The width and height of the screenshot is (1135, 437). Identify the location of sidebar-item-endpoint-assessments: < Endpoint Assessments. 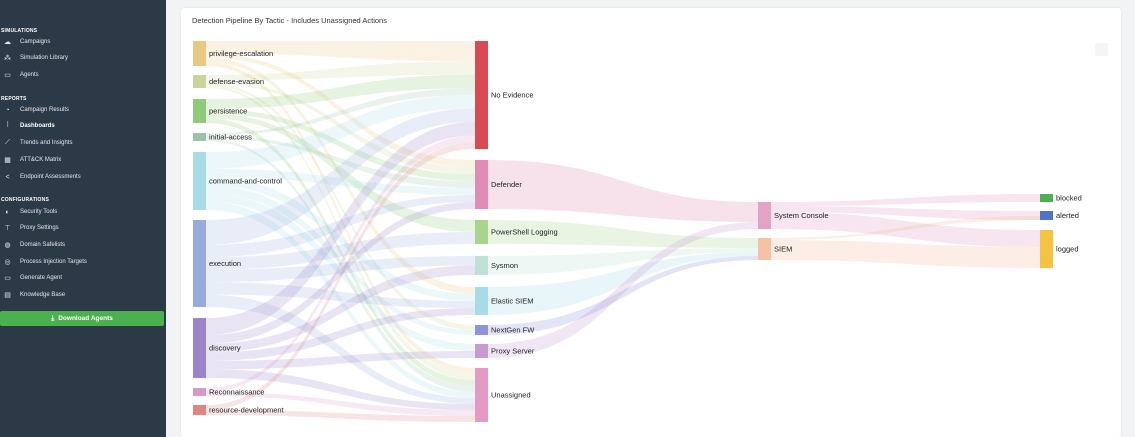
(83, 177).